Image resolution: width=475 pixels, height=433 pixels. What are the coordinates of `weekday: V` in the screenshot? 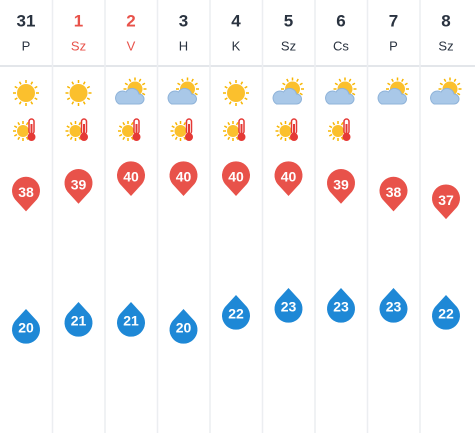 It's located at (131, 45).